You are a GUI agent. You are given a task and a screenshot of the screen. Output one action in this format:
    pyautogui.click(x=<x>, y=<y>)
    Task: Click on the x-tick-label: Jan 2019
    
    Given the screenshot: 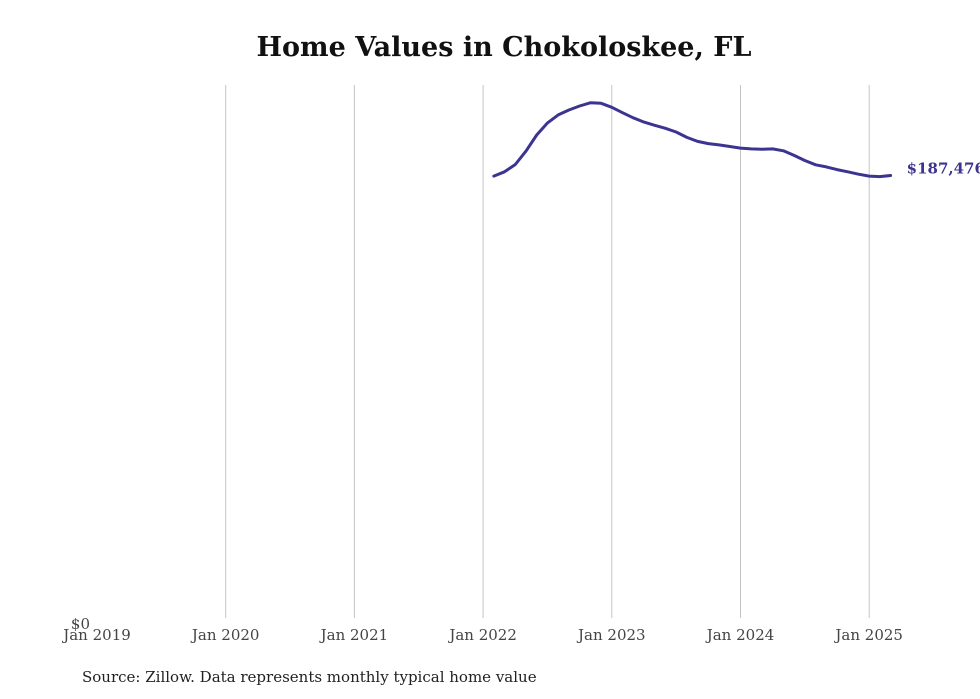 What is the action you would take?
    pyautogui.click(x=96, y=635)
    